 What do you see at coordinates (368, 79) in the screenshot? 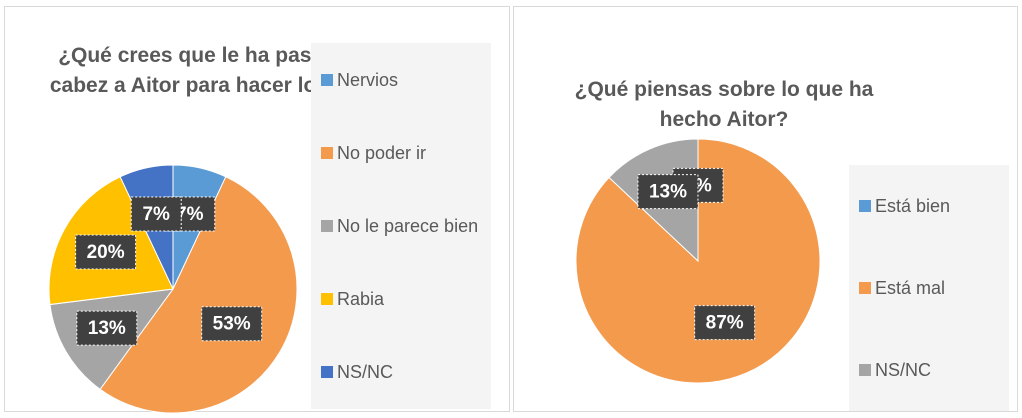
I see `legend-label: Nervios` at bounding box center [368, 79].